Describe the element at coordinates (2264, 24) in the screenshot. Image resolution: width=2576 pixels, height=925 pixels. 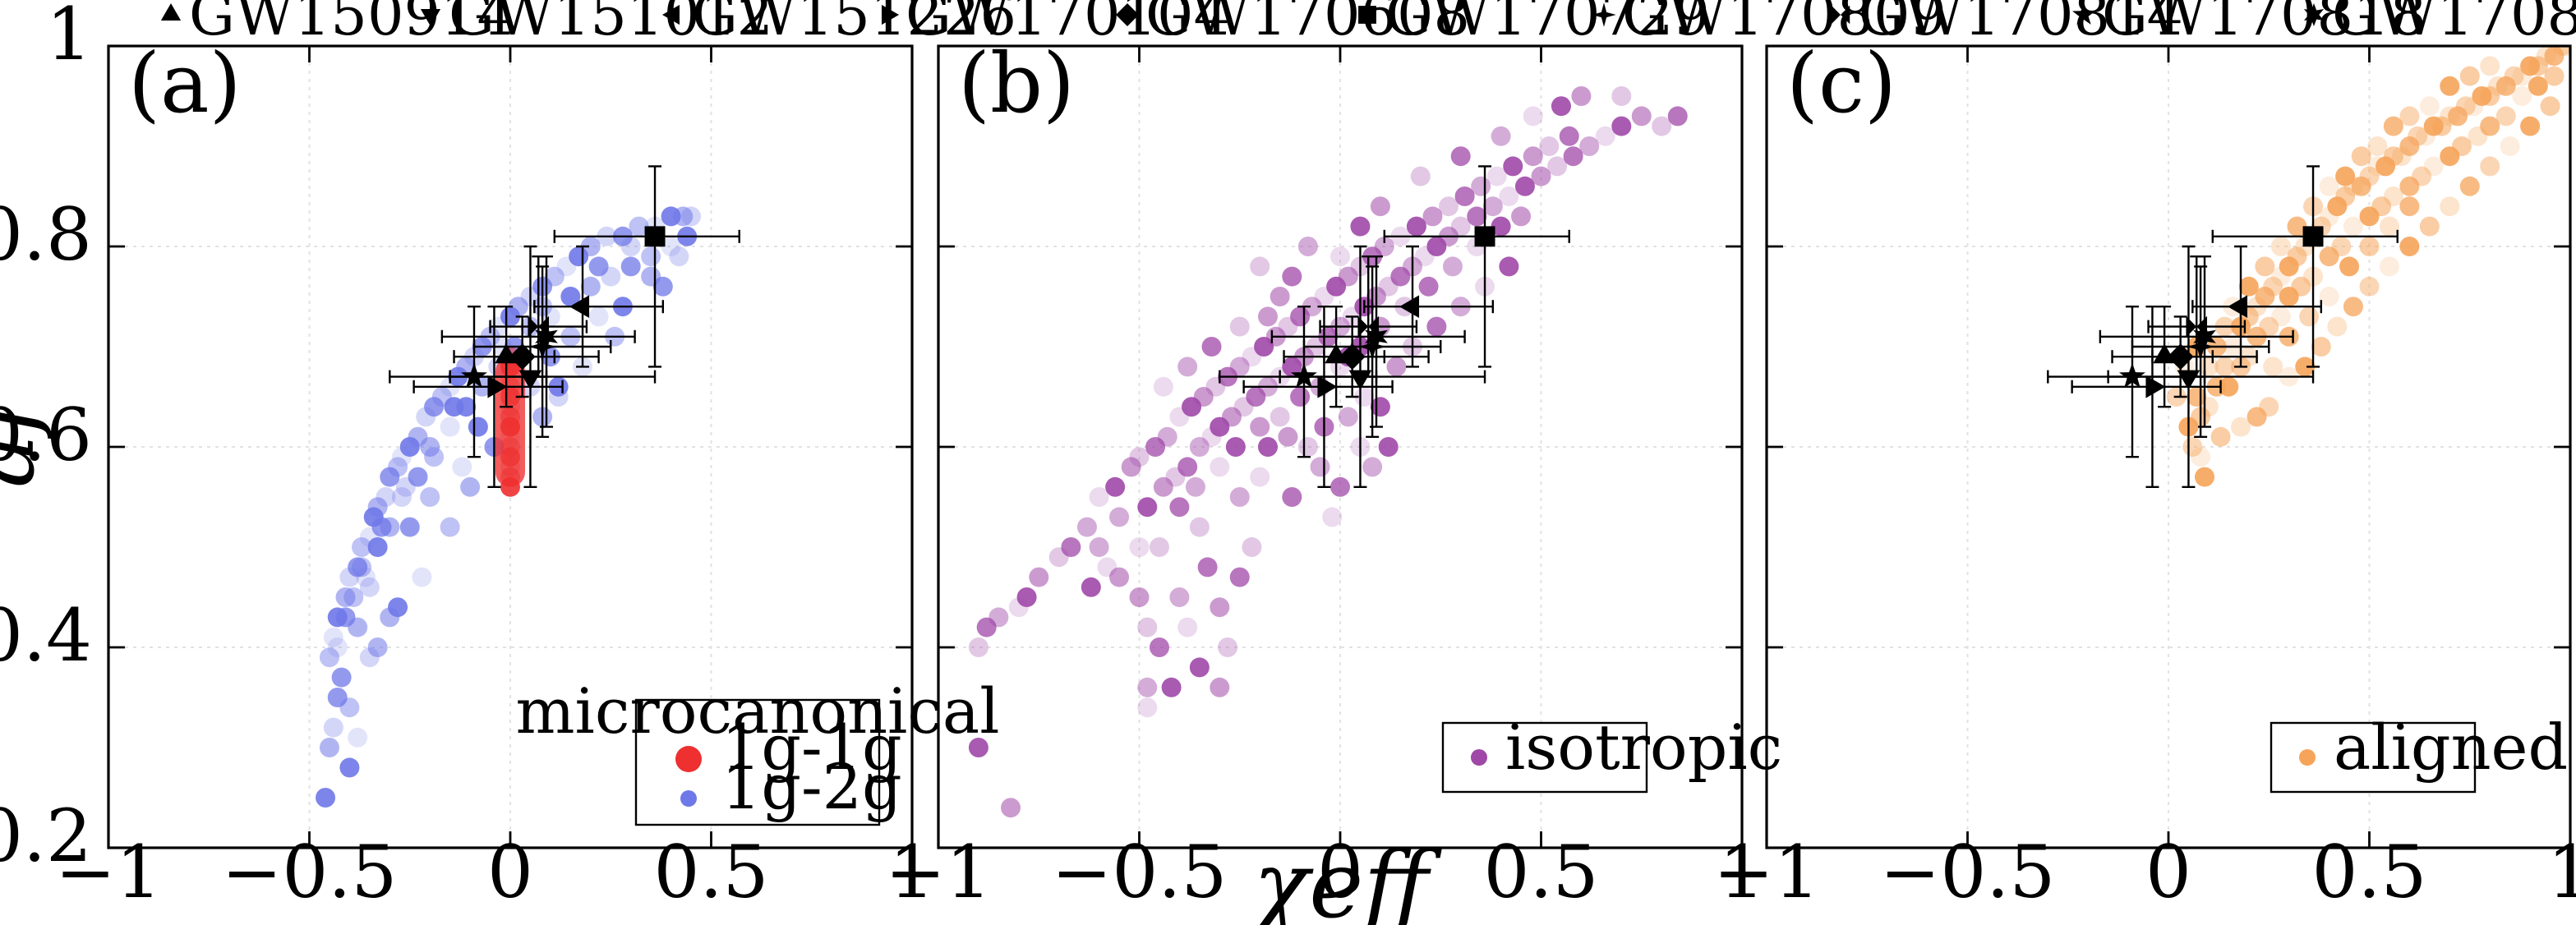
I see `event-legend-label: GW170818` at that location.